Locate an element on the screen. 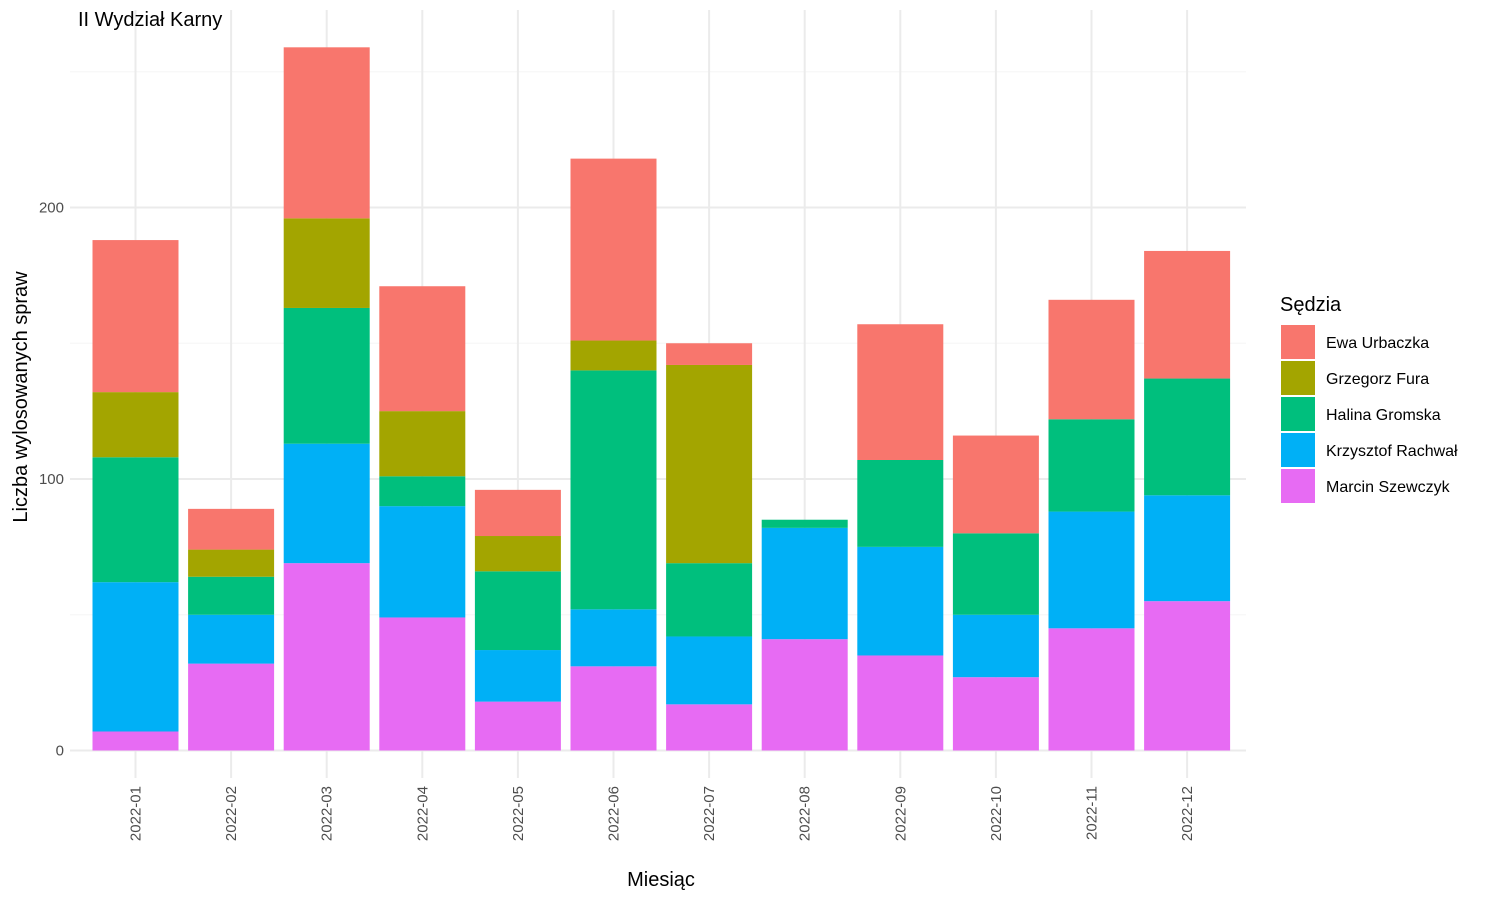  legend-item: Ewa Urbaczka is located at coordinates (1355, 342).